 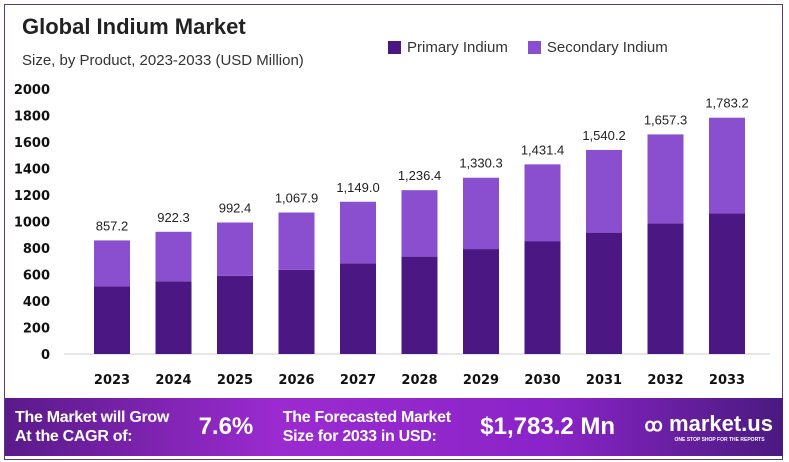 What do you see at coordinates (32, 143) in the screenshot?
I see `y-tick-label: 1600` at bounding box center [32, 143].